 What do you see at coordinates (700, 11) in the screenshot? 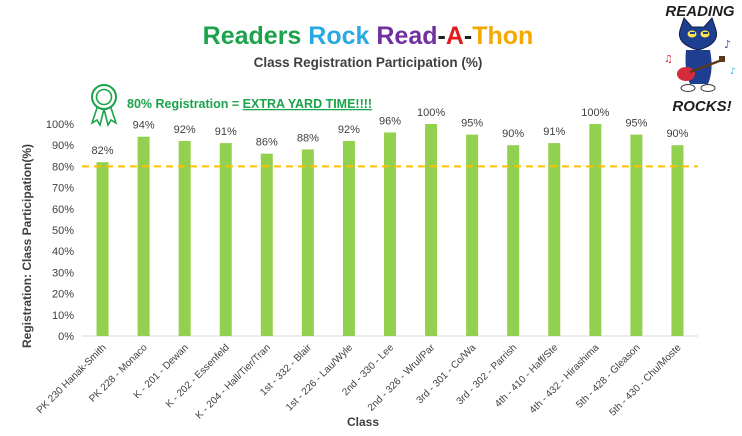
I see `logo-line-1: READING` at bounding box center [700, 11].